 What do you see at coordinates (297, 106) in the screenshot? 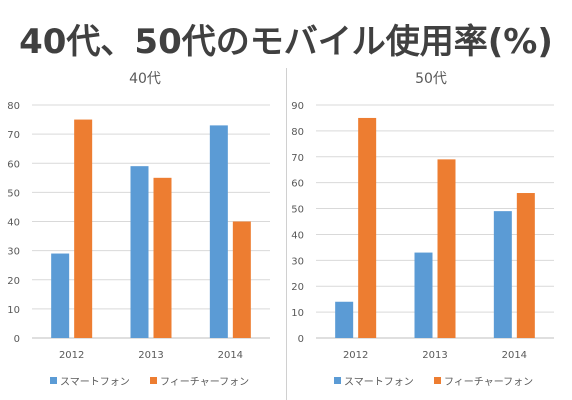
I see `y-tick-label: 90` at bounding box center [297, 106].